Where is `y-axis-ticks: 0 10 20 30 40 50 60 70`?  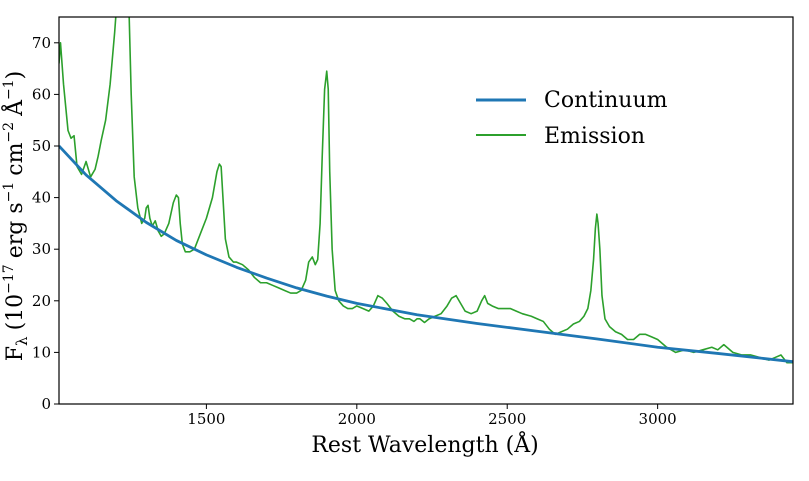
y-axis-ticks: 0 10 20 30 40 50 60 70 is located at coordinates (45, 223).